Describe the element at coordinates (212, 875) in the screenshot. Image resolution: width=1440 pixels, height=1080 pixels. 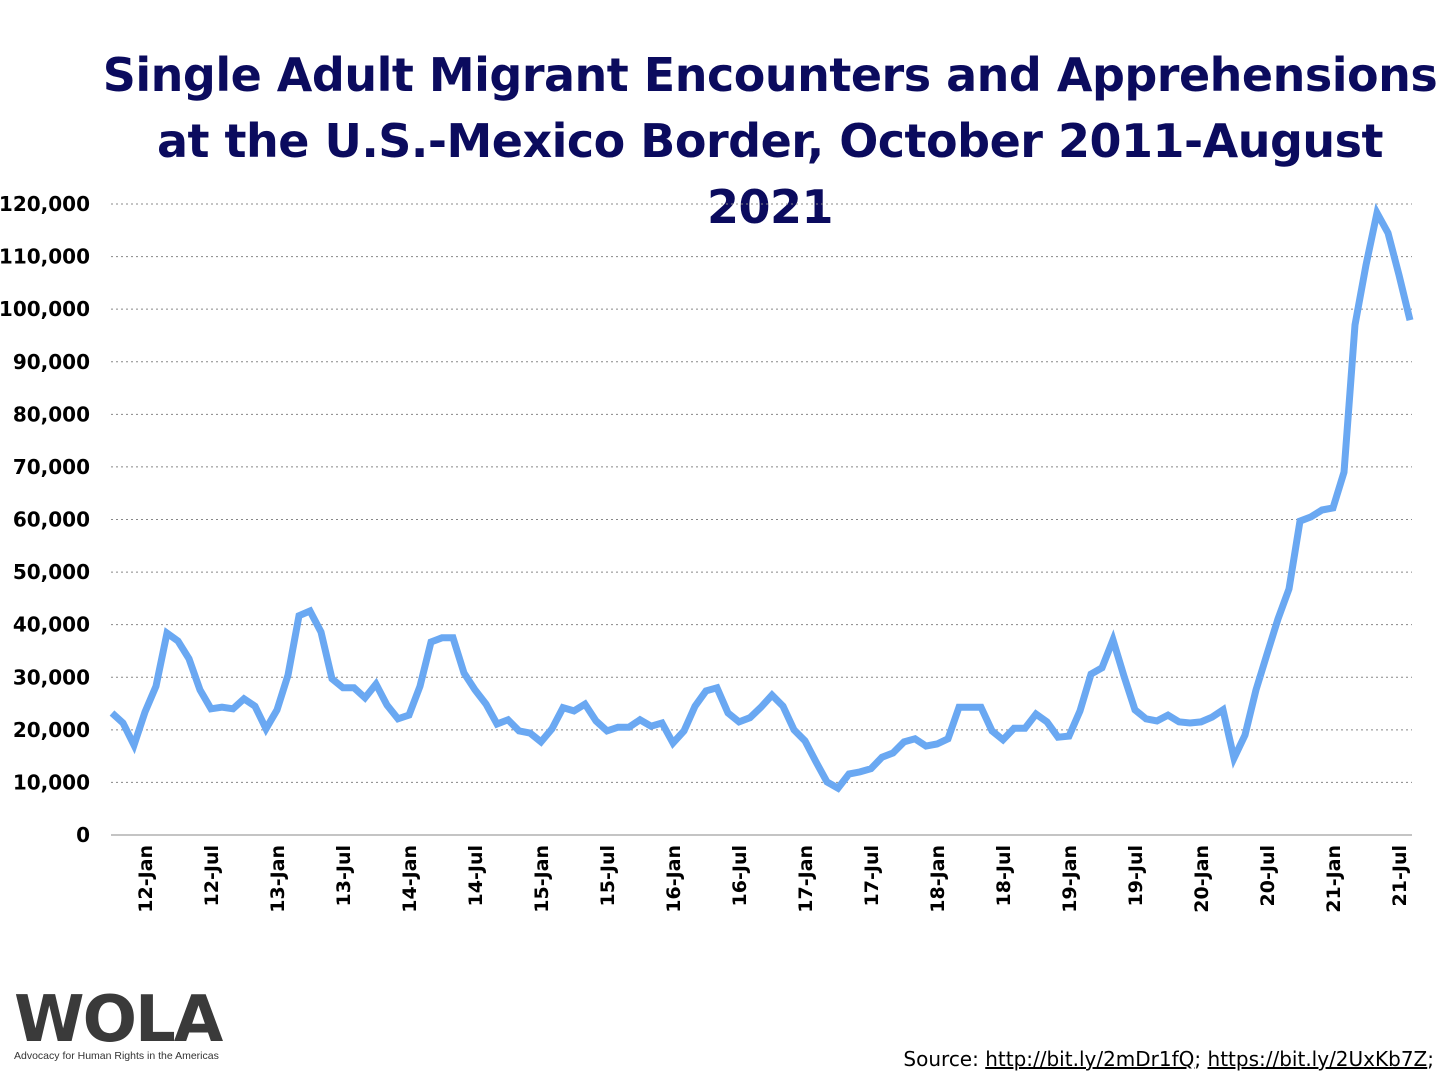
I see `x-tick-label: 12-Jul` at that location.